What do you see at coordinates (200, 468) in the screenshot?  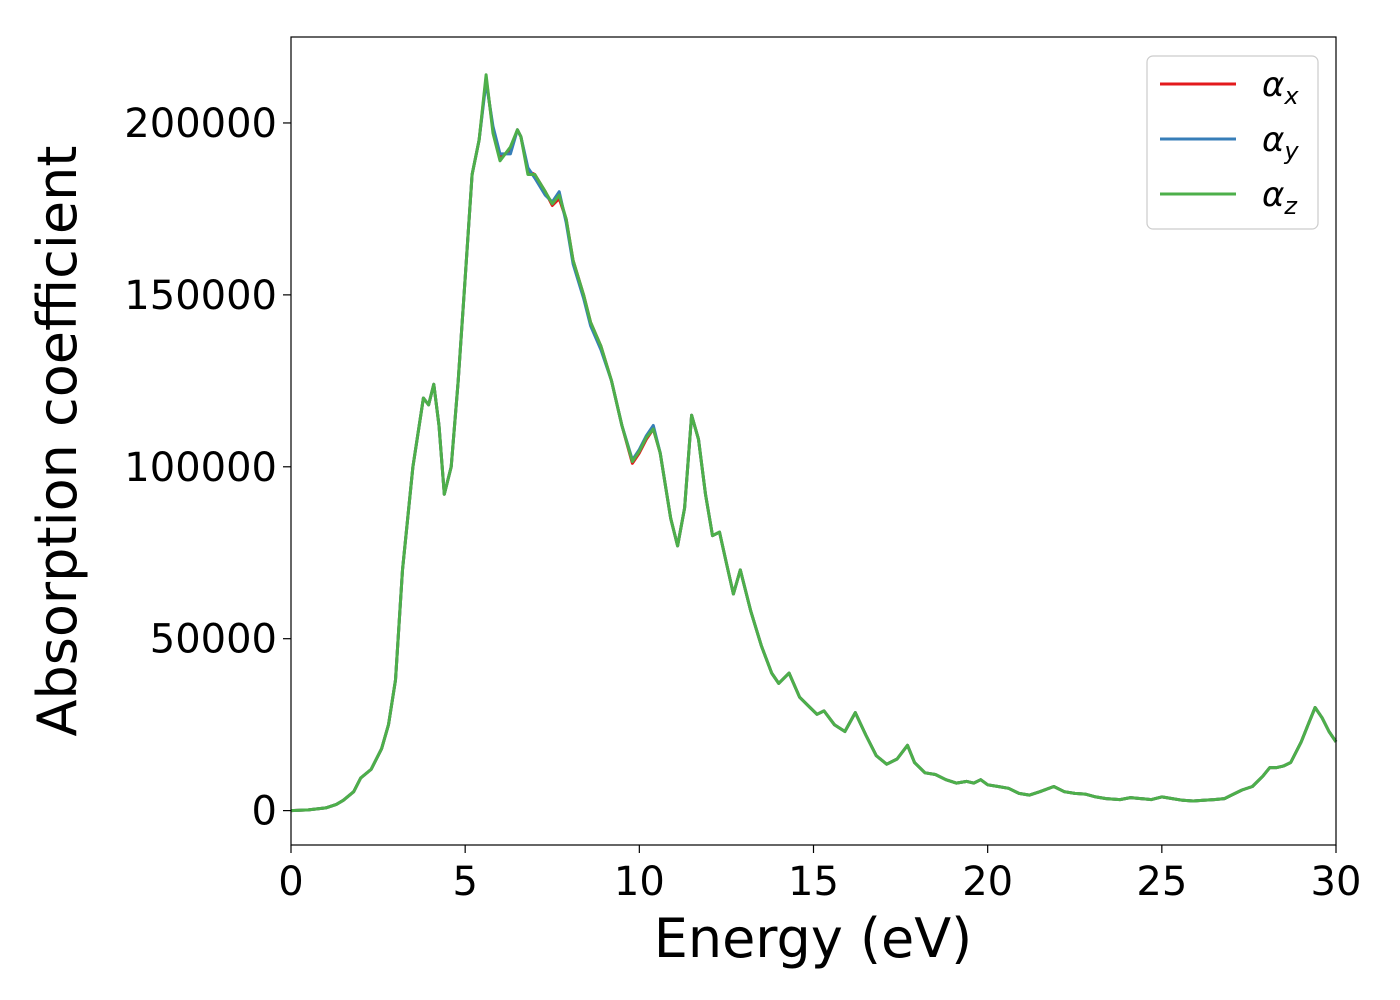 I see `y-tick-label: 100000` at bounding box center [200, 468].